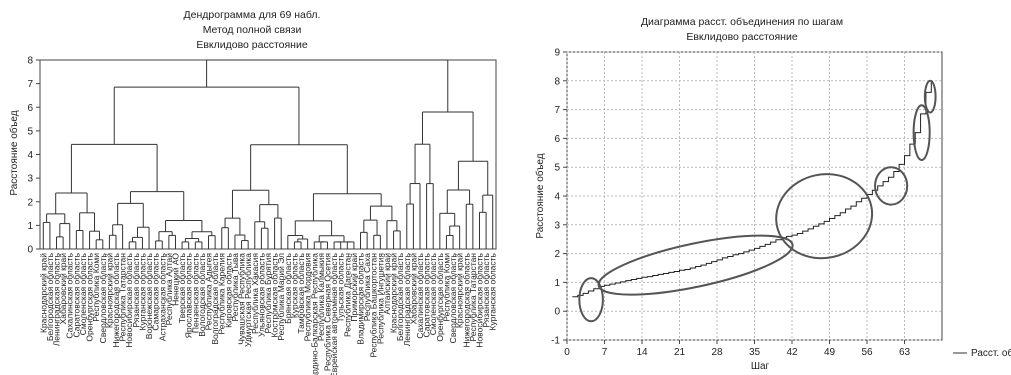 This screenshot has width=1011, height=375. I want to click on legend: Расст. объедин, so click(982, 353).